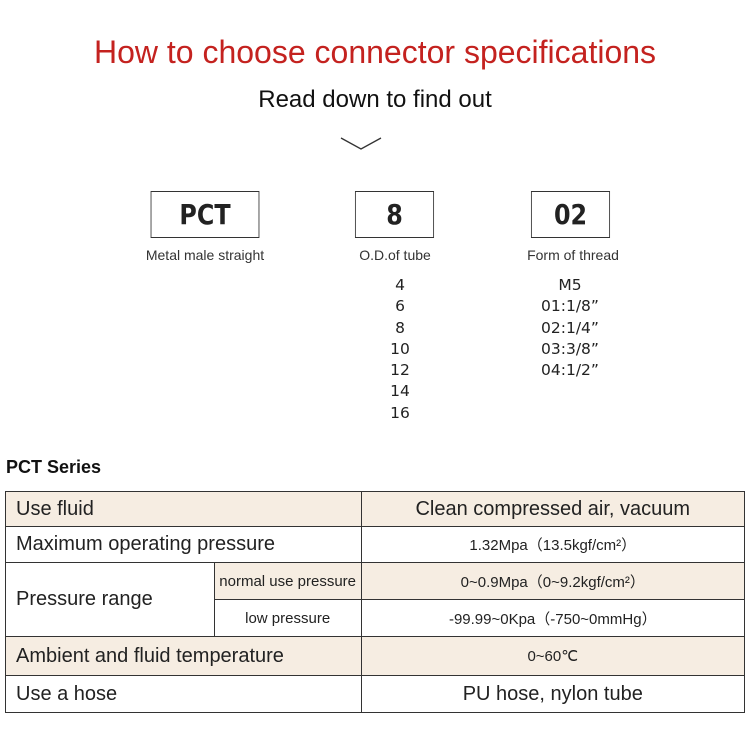 The height and width of the screenshot is (750, 750). I want to click on code-box-thread: 02, so click(570, 214).